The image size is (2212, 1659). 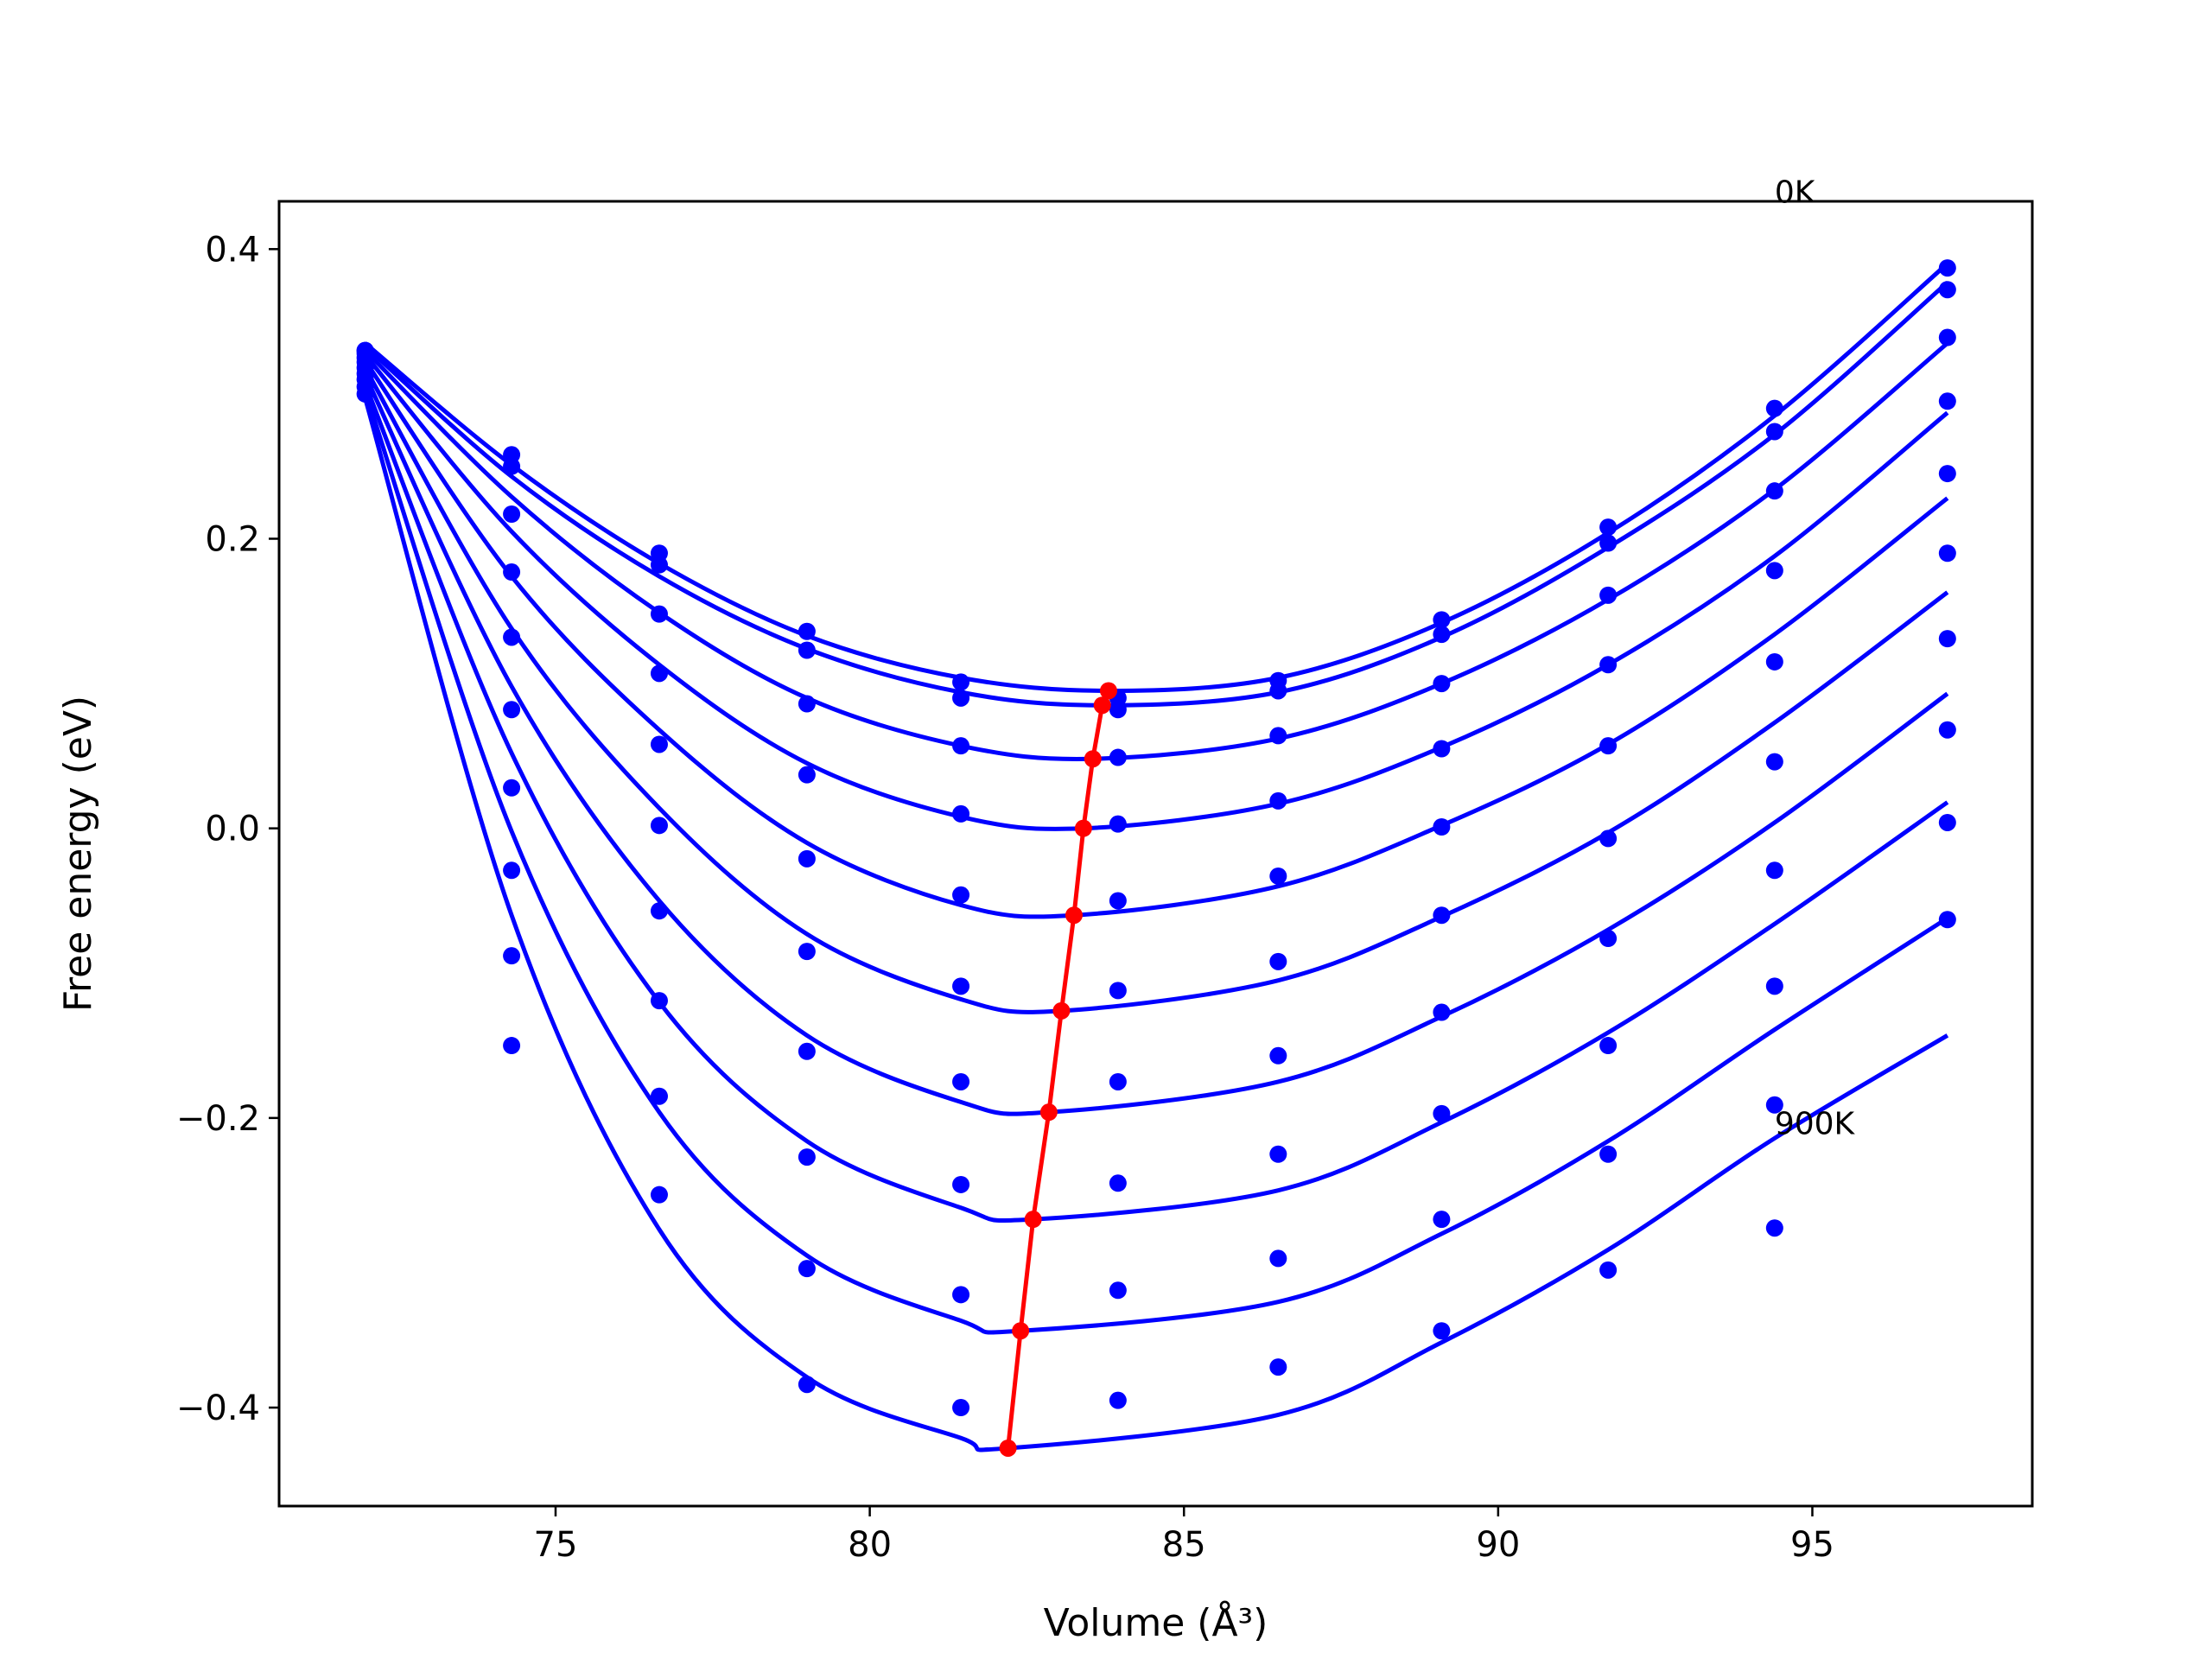 What do you see at coordinates (232, 250) in the screenshot?
I see `y-tick-label-4: 0.4` at bounding box center [232, 250].